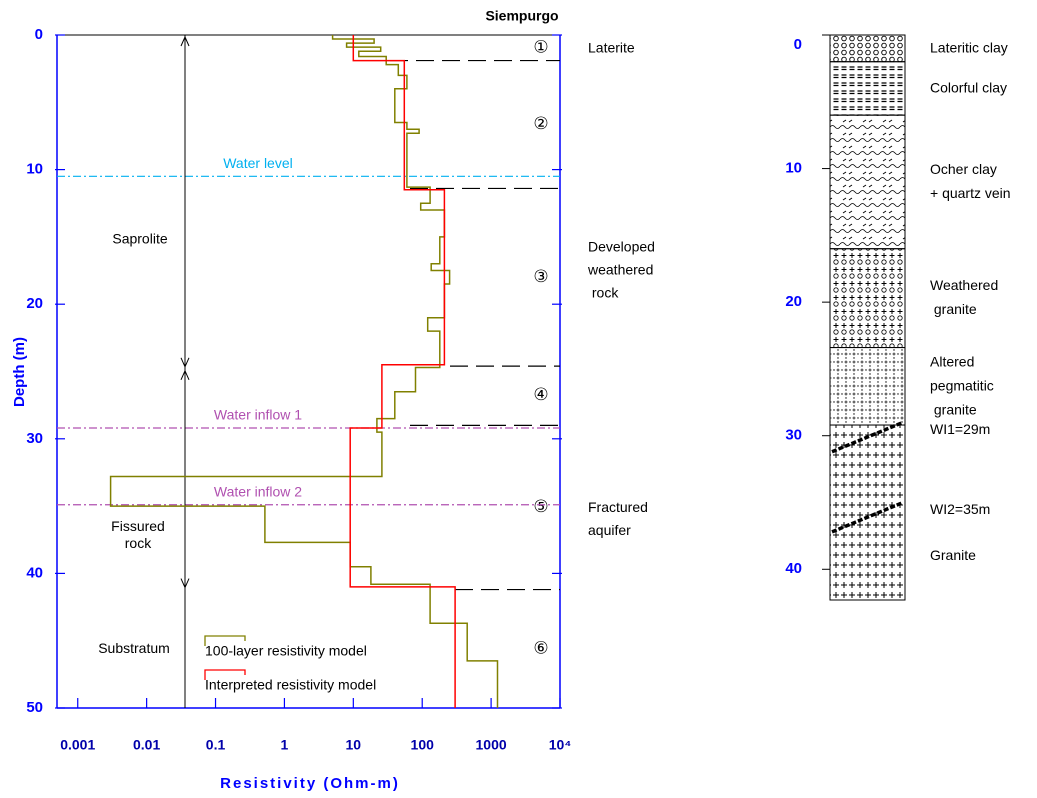  Describe the element at coordinates (540, 123) in the screenshot. I see `zone-number: ②` at that location.